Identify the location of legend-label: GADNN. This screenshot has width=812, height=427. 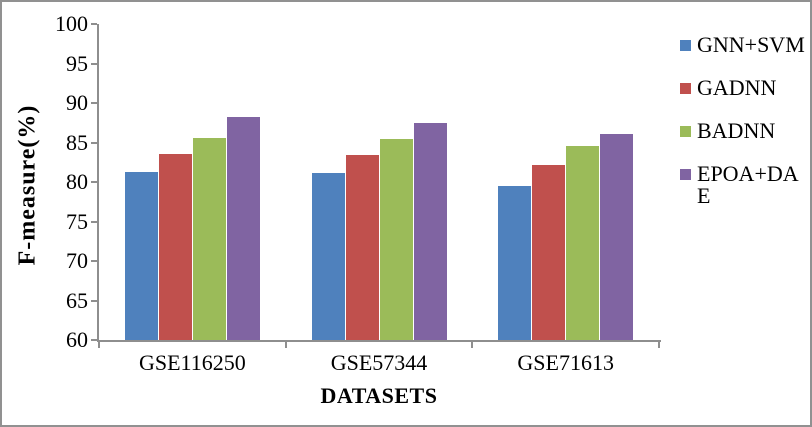
(737, 87).